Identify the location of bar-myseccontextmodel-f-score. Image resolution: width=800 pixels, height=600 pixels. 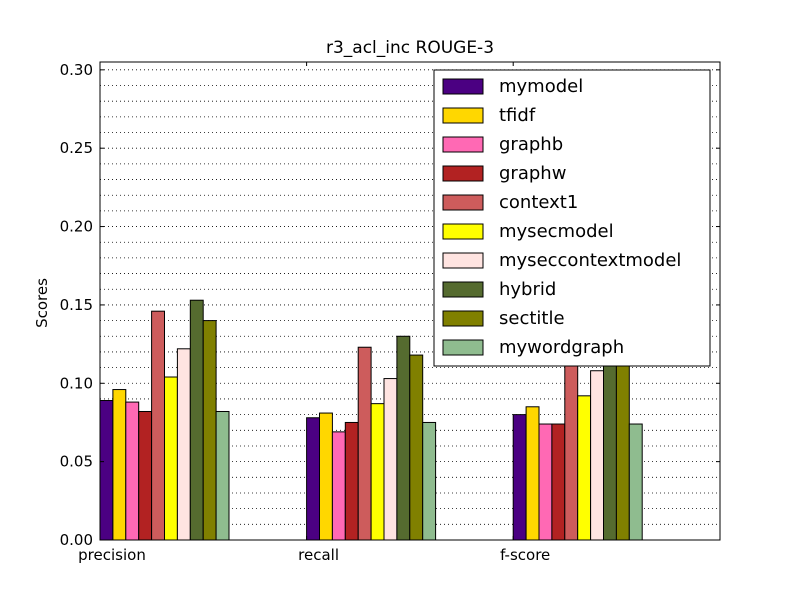
(597, 455).